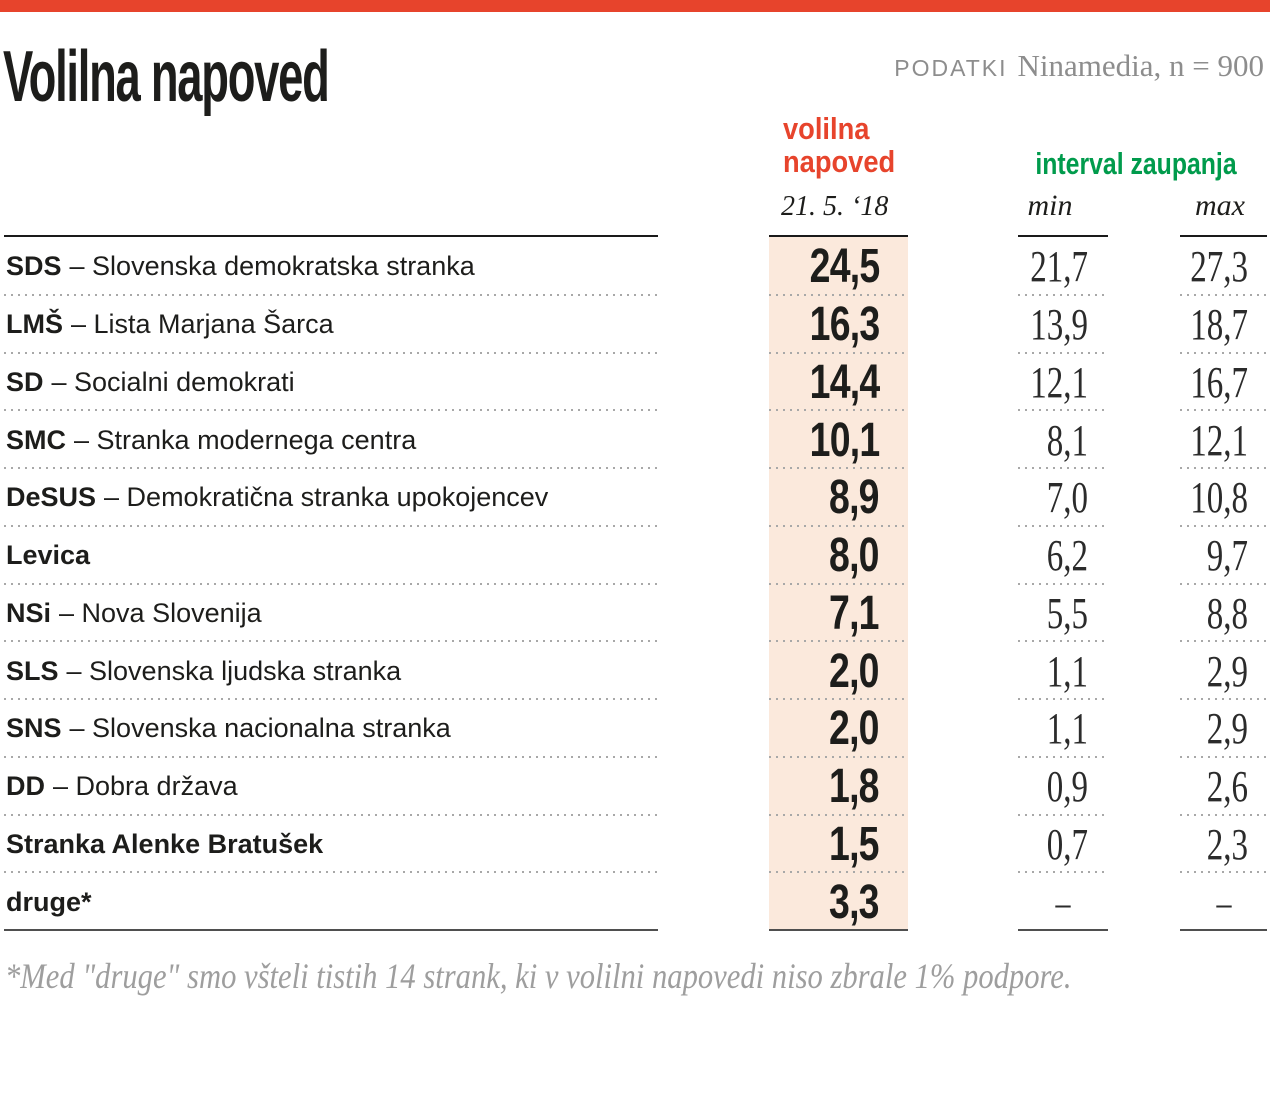 Image resolution: width=1270 pixels, height=1102 pixels. Describe the element at coordinates (1227, 556) in the screenshot. I see `max-value: 9,7` at that location.